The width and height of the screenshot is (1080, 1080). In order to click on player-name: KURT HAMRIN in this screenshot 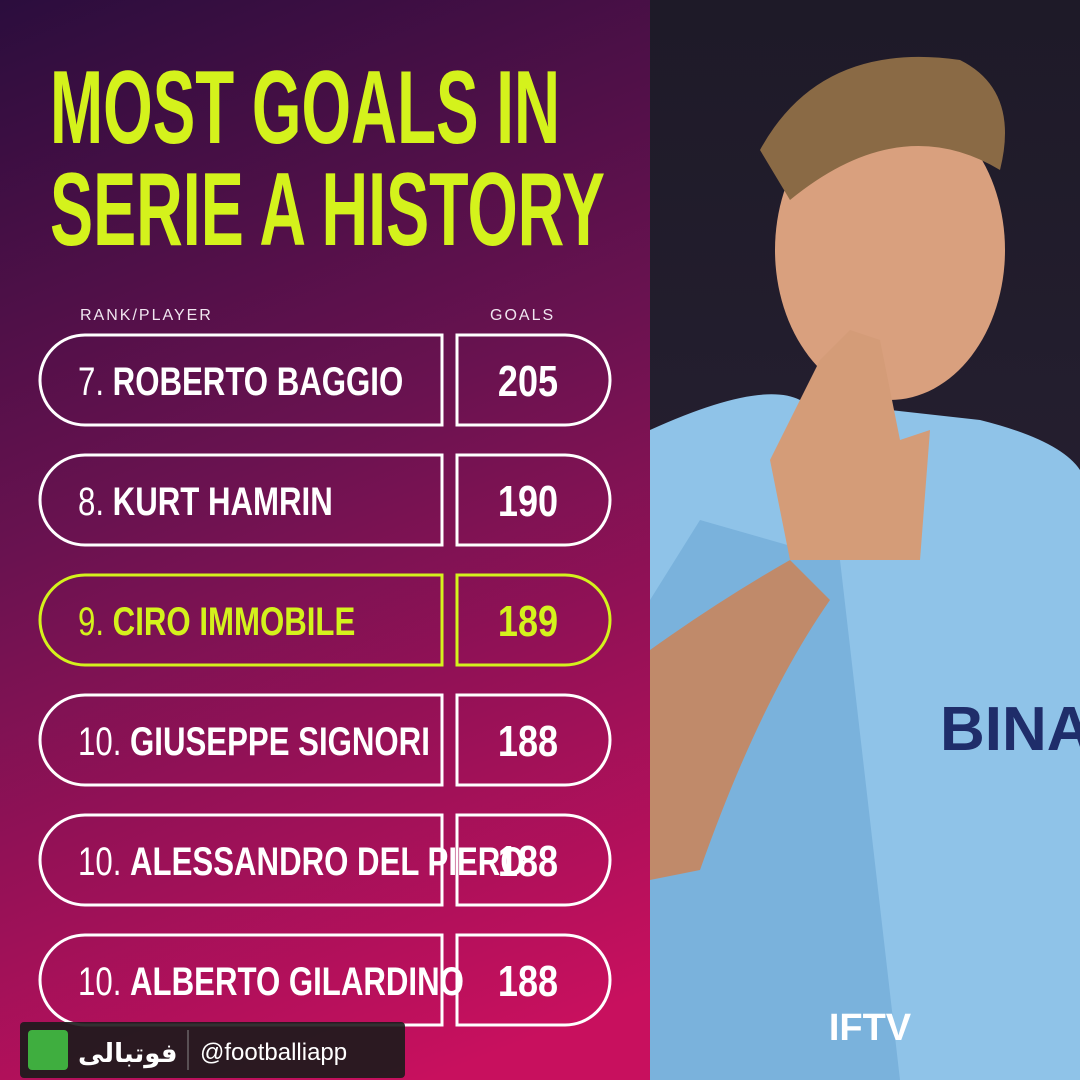, I will do `click(223, 501)`.